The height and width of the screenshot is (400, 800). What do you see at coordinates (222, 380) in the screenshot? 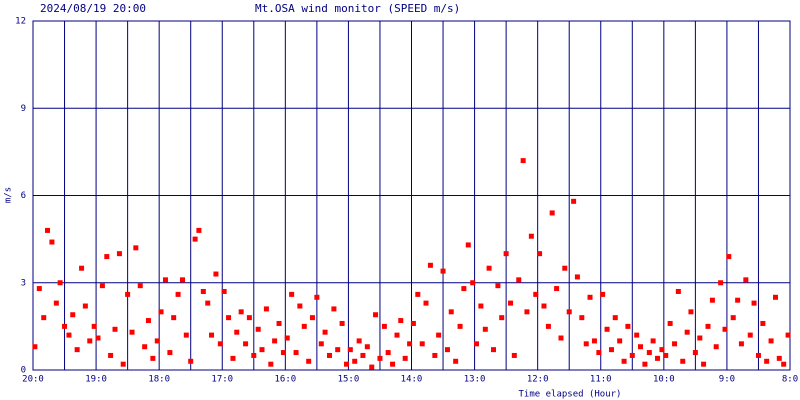
I see `x-tick-label: 17:0` at bounding box center [222, 380].